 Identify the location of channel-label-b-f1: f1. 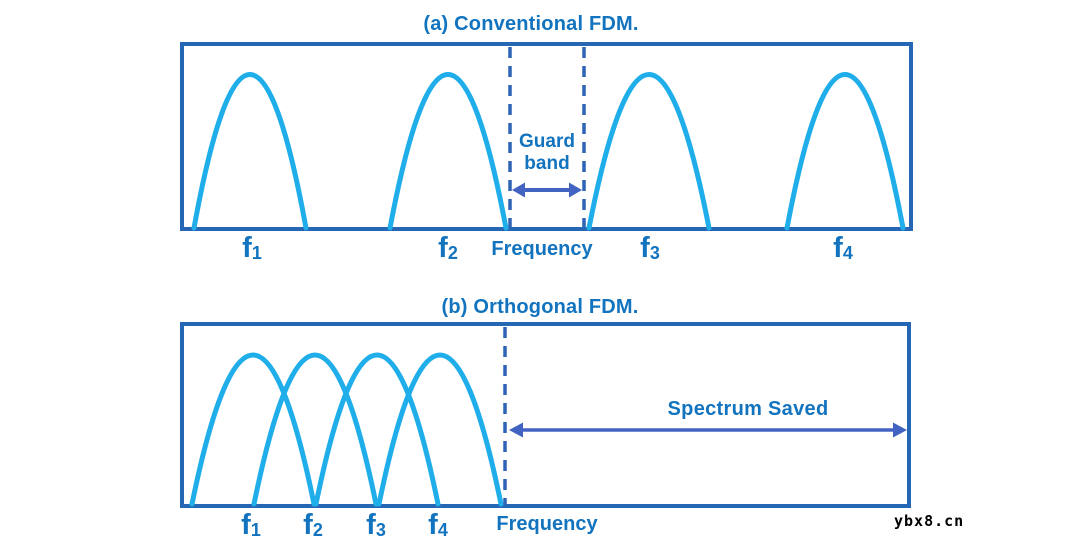
(251, 525).